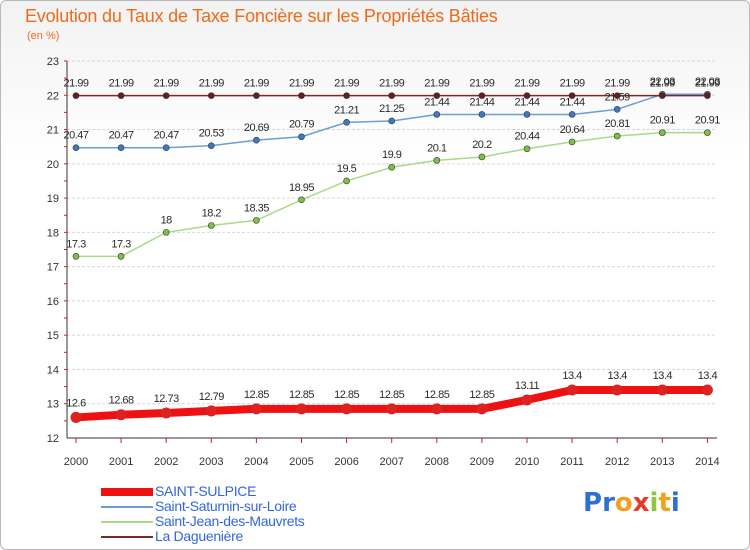  I want to click on x-tick-label: 2013, so click(662, 462).